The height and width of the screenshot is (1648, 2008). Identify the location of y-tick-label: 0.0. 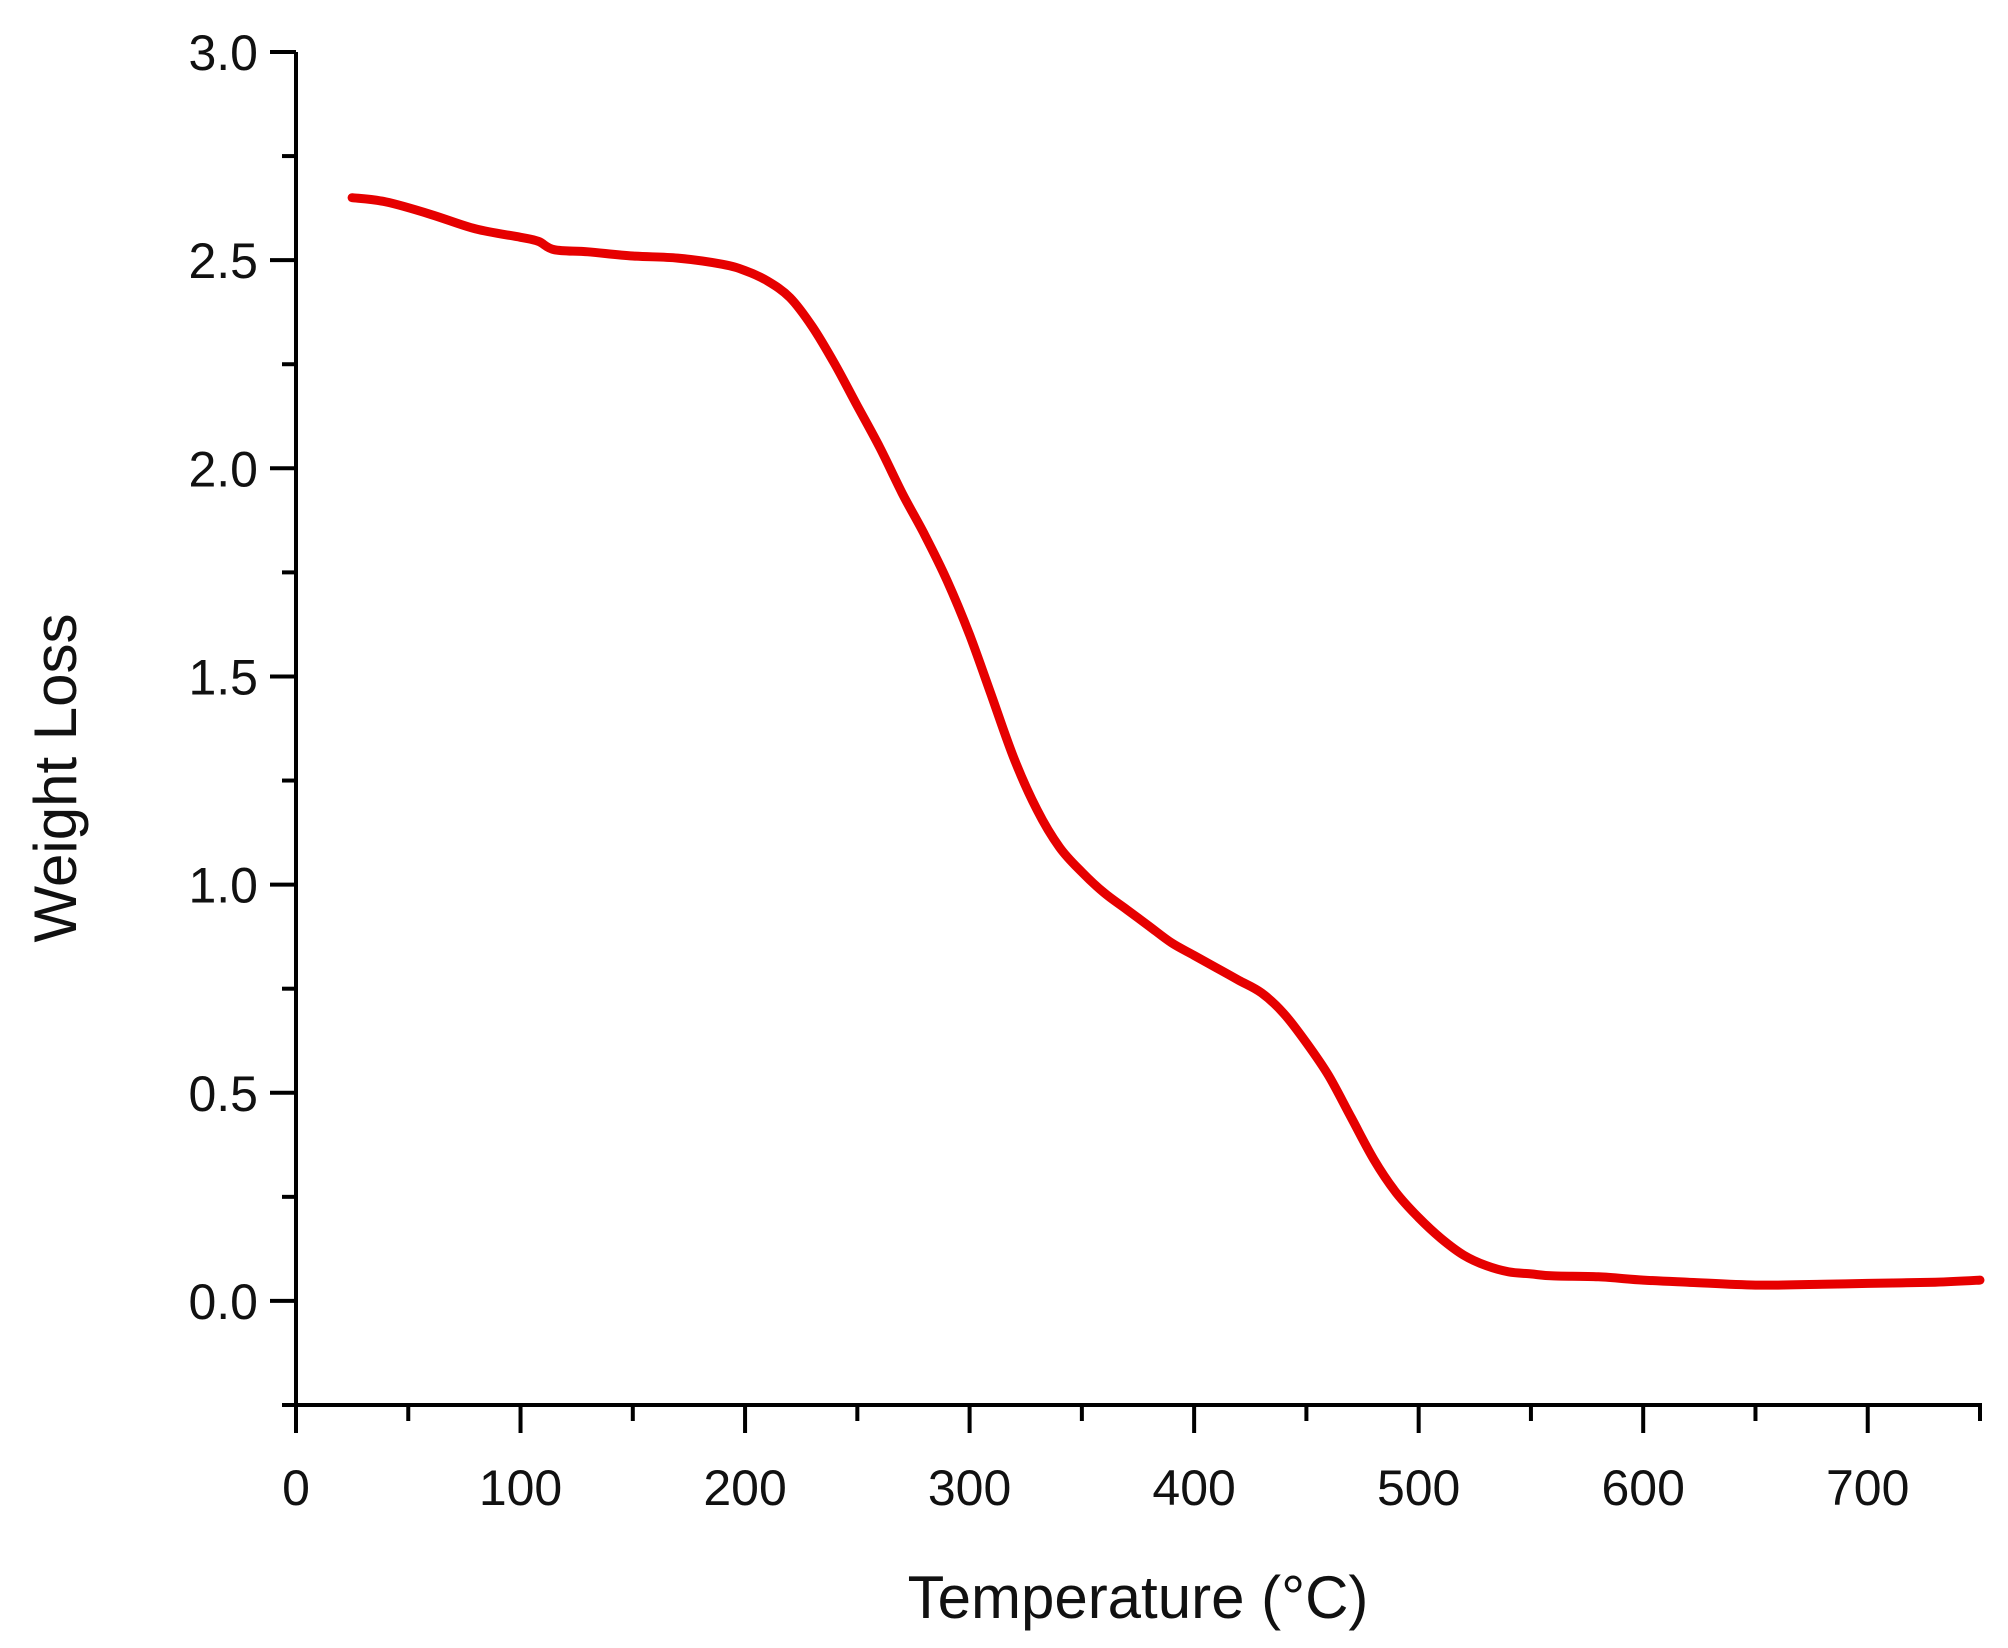
(223, 1302).